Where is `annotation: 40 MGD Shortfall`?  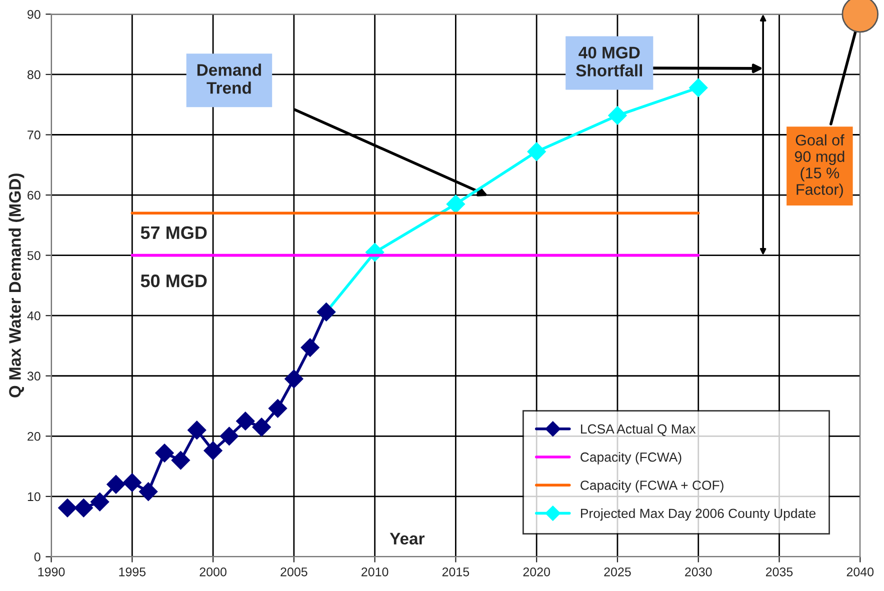
annotation: 40 MGD Shortfall is located at coordinates (609, 61).